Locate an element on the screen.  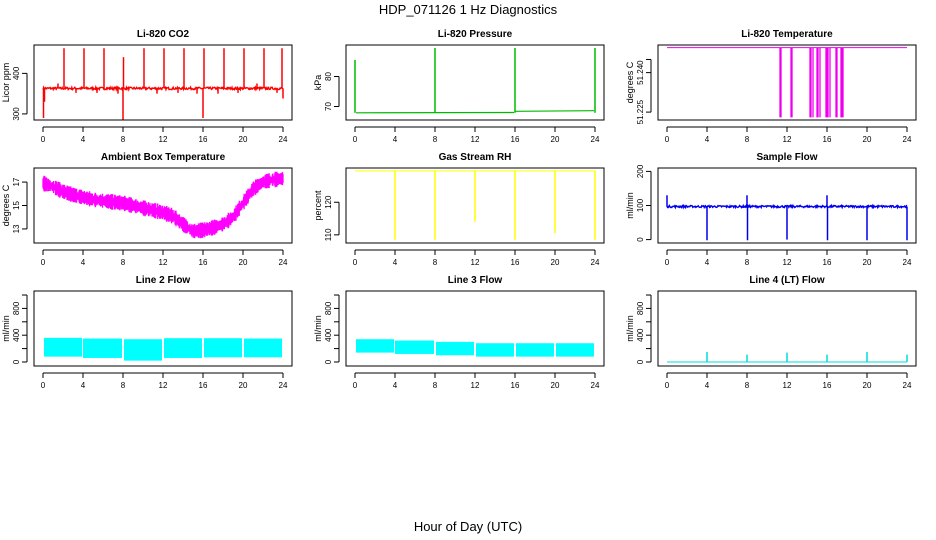
series-line is located at coordinates (163, 88).